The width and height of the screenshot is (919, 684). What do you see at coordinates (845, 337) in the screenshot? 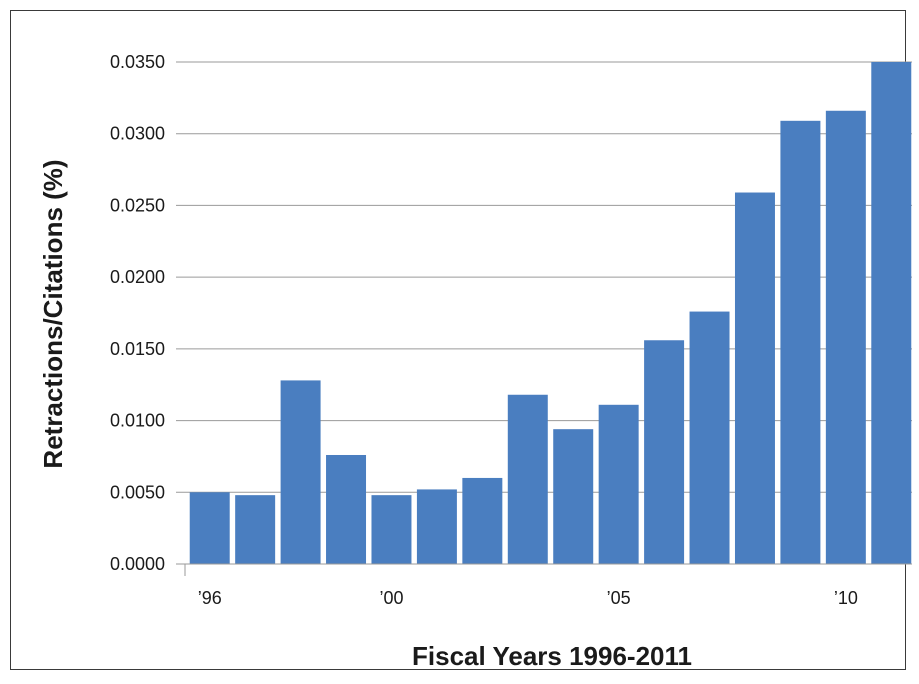
I see `bar-2010` at bounding box center [845, 337].